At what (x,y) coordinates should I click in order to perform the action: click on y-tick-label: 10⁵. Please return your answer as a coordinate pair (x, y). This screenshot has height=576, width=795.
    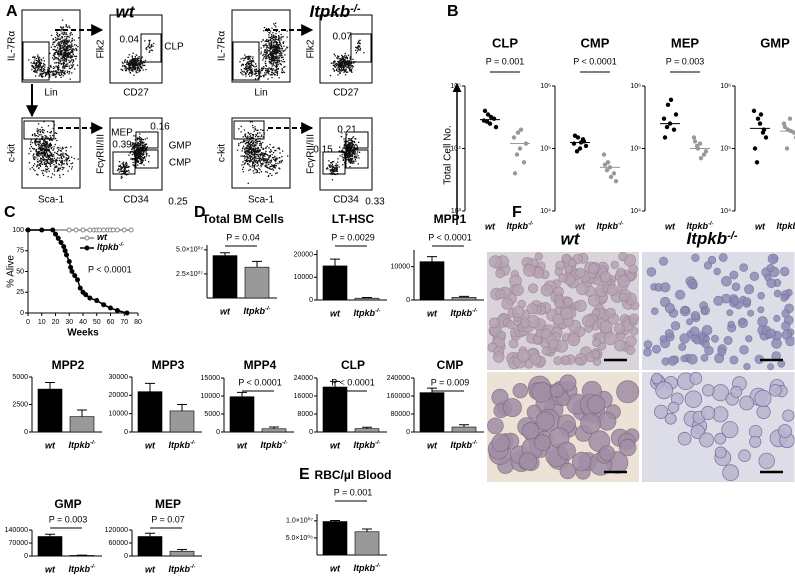
    Looking at the image, I should click on (635, 148).